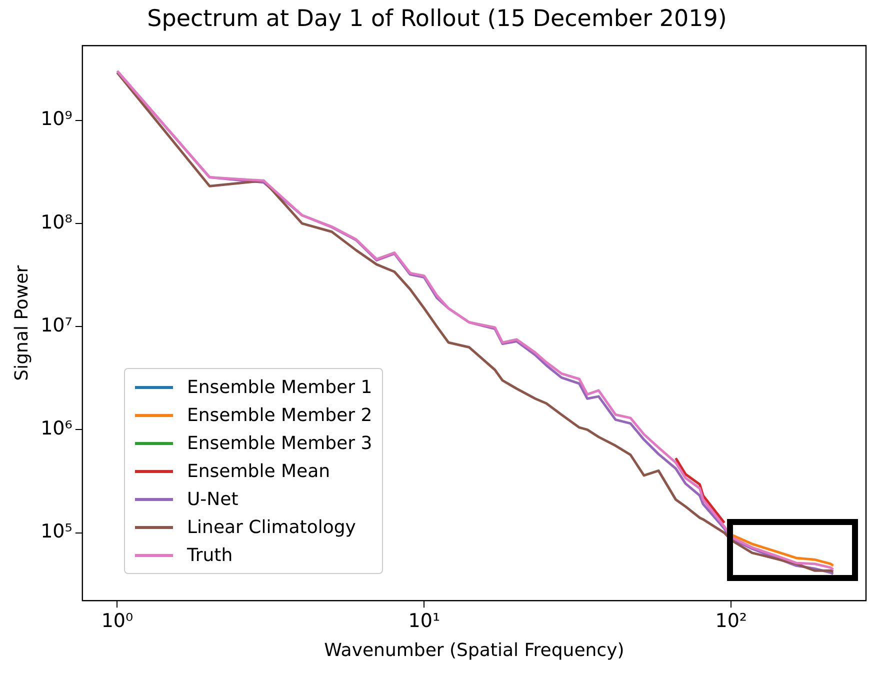  What do you see at coordinates (56, 325) in the screenshot?
I see `y-tick-label: 10⁷` at bounding box center [56, 325].